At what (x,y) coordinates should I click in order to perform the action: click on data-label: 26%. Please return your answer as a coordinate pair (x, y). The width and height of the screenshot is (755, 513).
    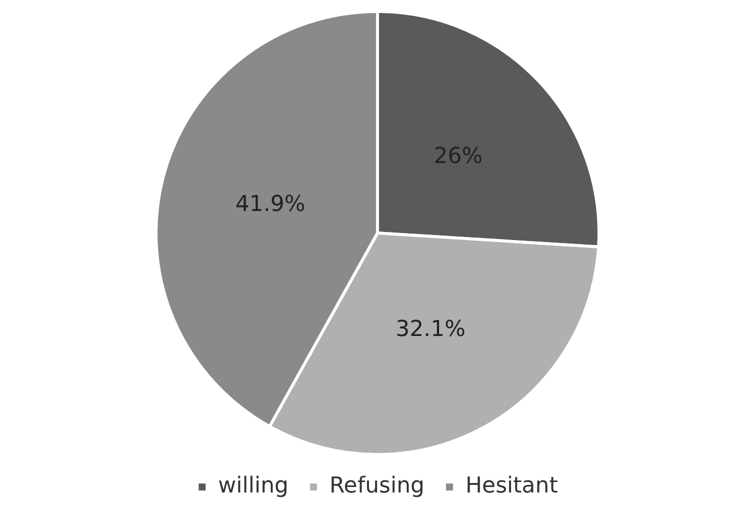
    Looking at the image, I should click on (458, 156).